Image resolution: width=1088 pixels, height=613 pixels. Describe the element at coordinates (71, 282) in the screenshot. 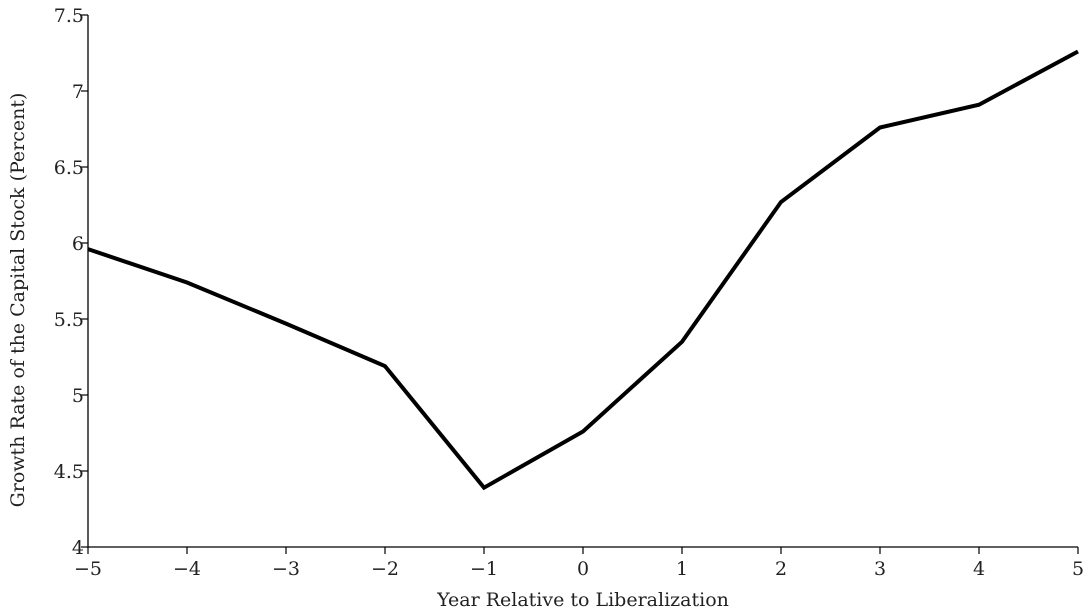

I see `y-axis: 4 4.5 5 5.5 6 6.5 7 7.5` at that location.